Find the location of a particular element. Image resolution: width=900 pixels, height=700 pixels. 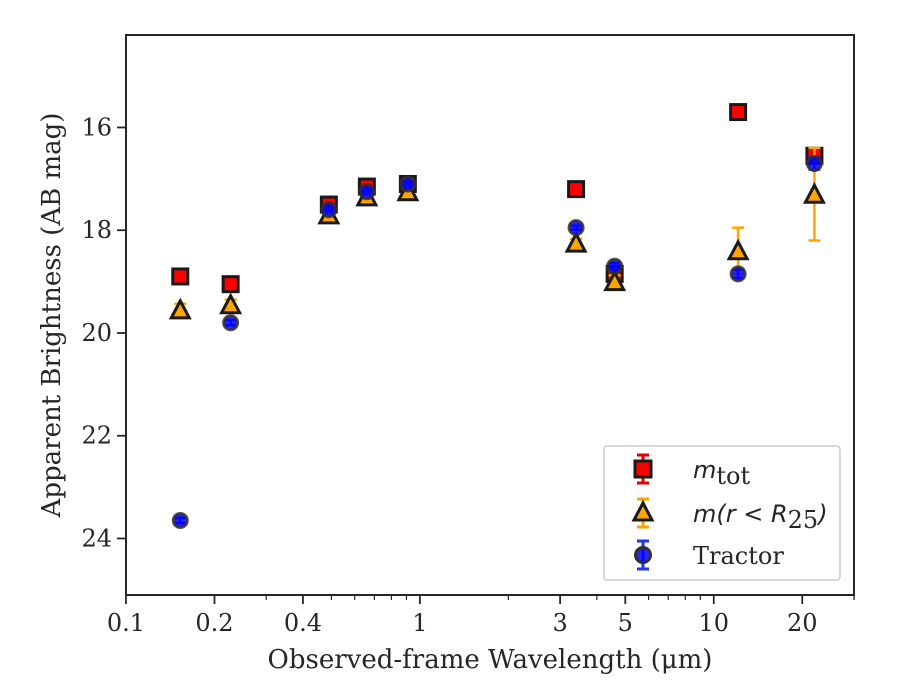

legend-label-m-tot: mtot is located at coordinates (721, 473).